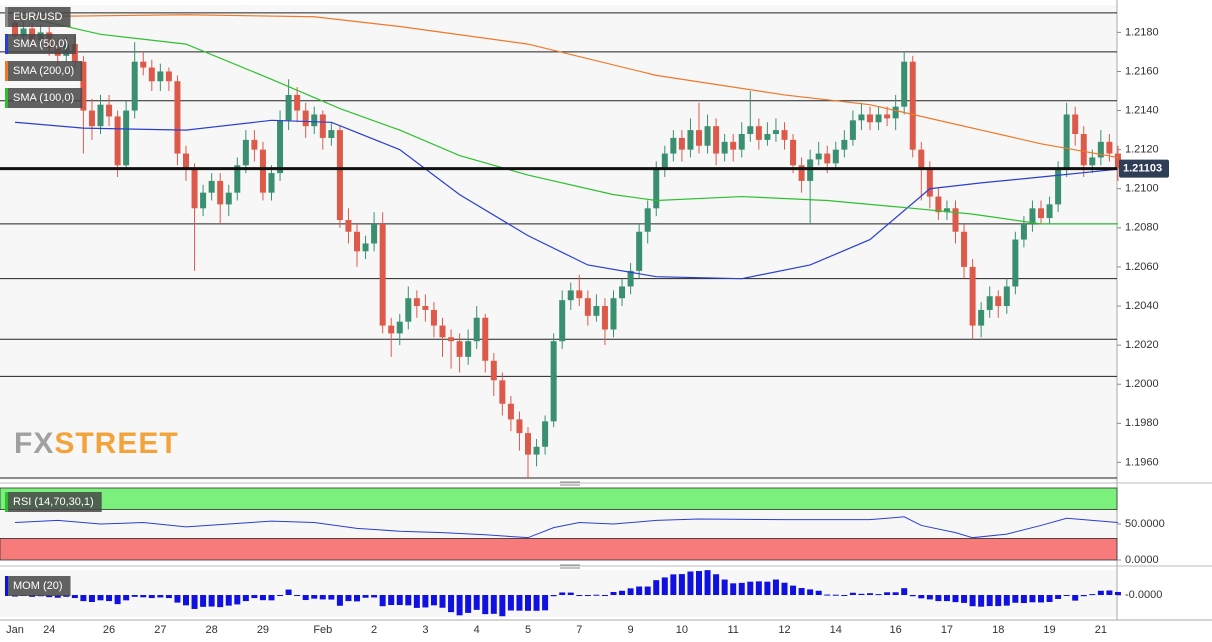 This screenshot has height=642, width=1212. Describe the element at coordinates (1143, 595) in the screenshot. I see `y-tick-label: -0.0000` at that location.